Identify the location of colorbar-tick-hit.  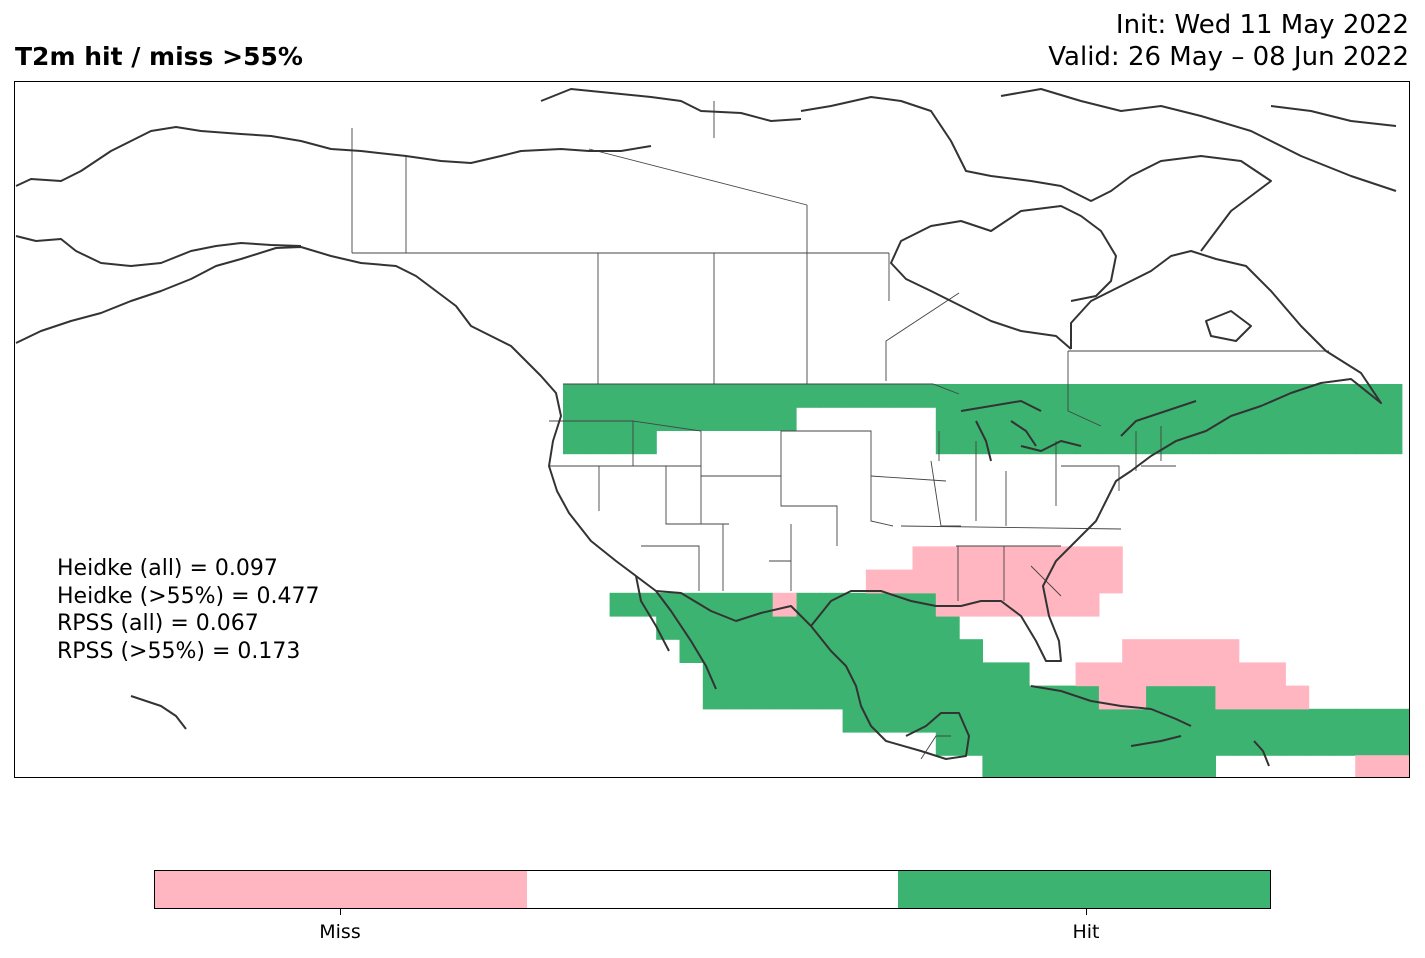
(1086, 911).